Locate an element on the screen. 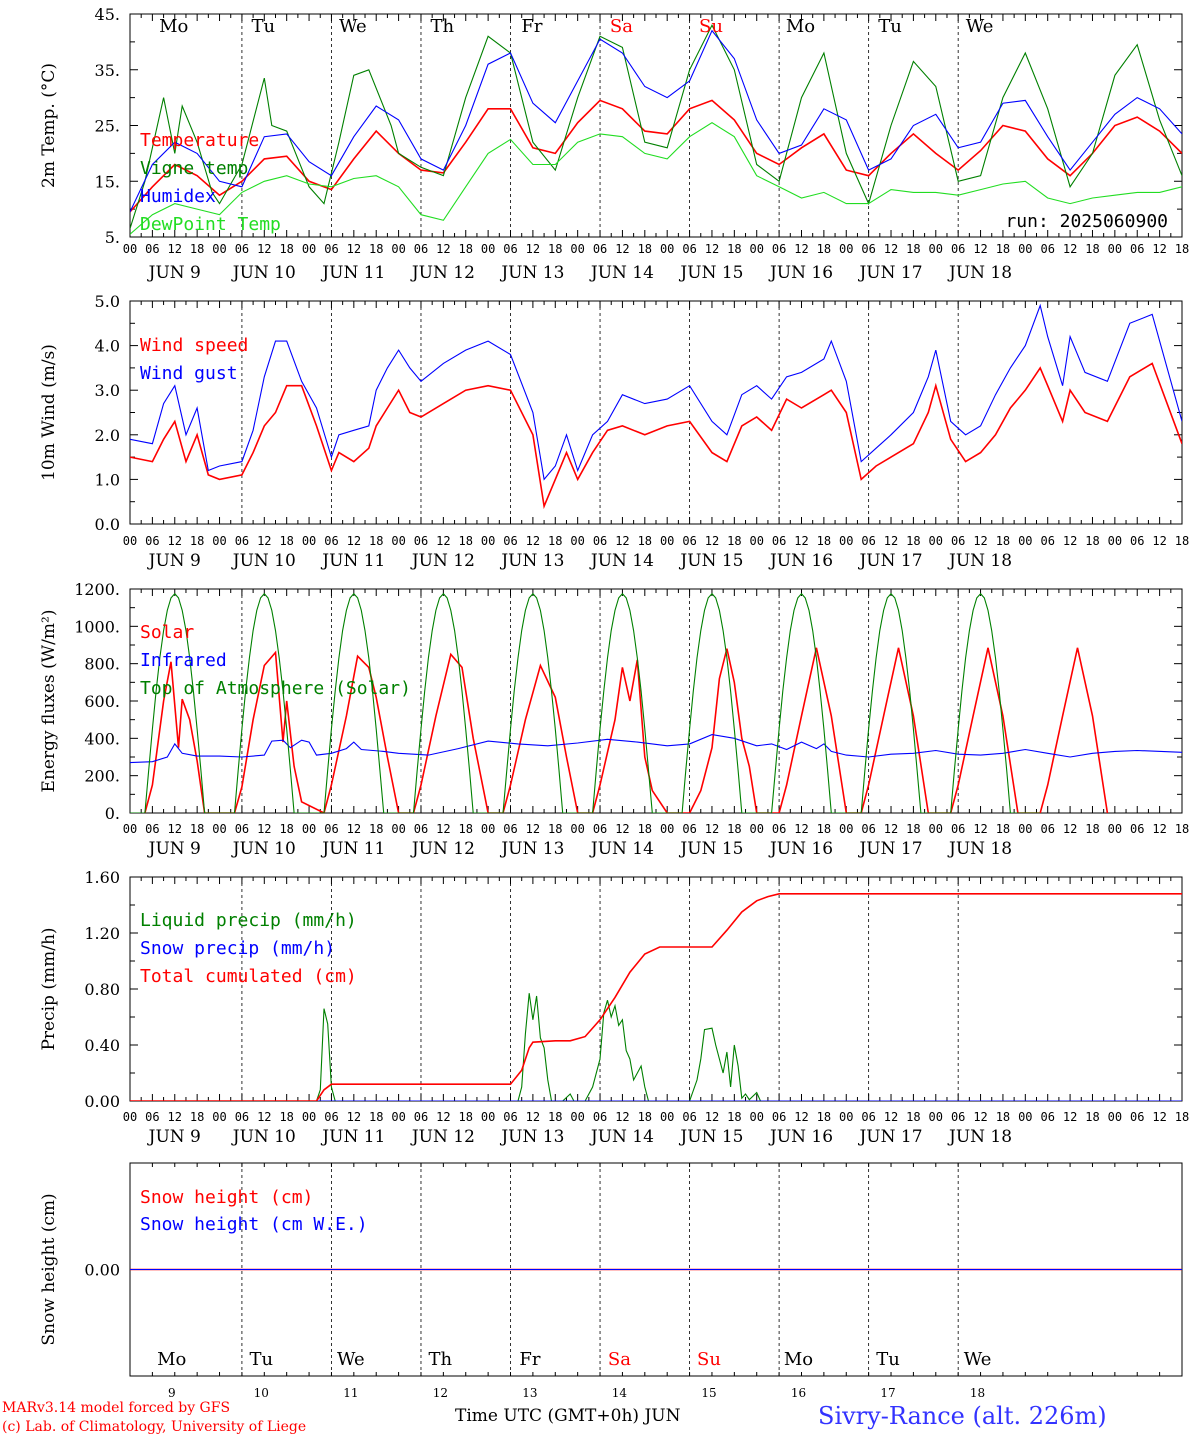  y-axis-title: Energy fluxes (W/m²) is located at coordinates (49, 701).